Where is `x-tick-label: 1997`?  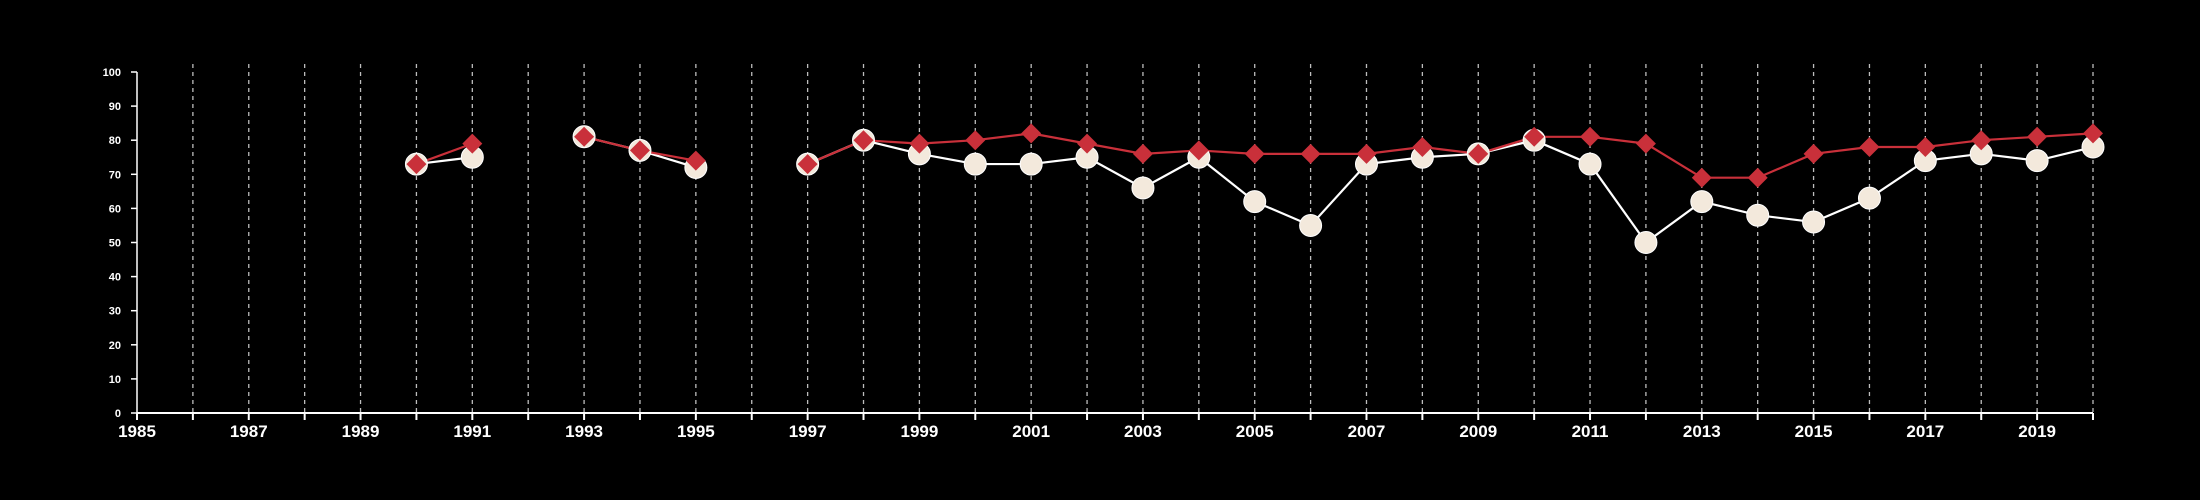 x-tick-label: 1997 is located at coordinates (808, 431).